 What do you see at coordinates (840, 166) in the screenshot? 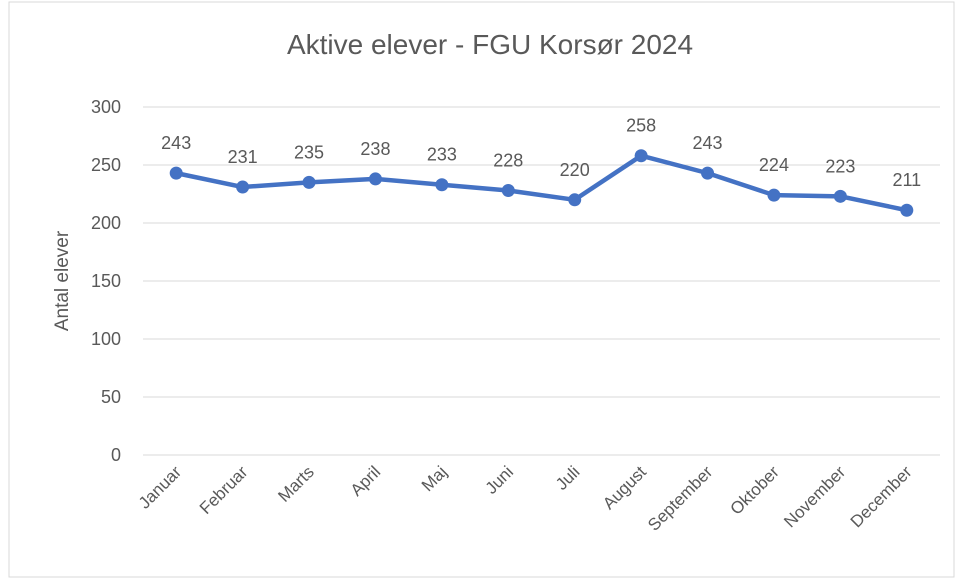
I see `data-label: 223` at bounding box center [840, 166].